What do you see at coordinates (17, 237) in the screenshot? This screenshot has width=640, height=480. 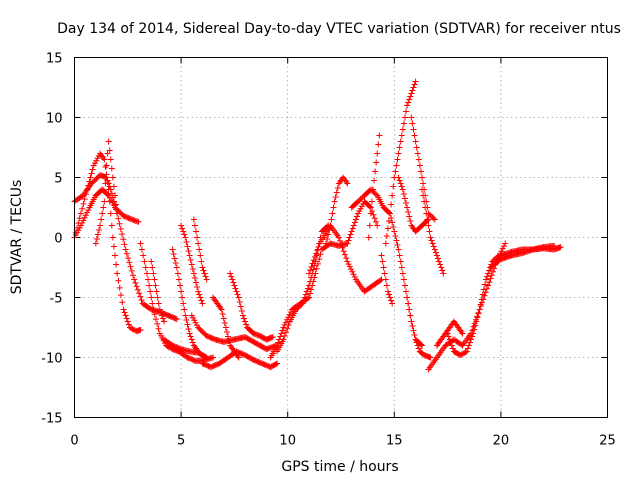 I see `y-axis-label: SDTVAR / TECUs` at bounding box center [17, 237].